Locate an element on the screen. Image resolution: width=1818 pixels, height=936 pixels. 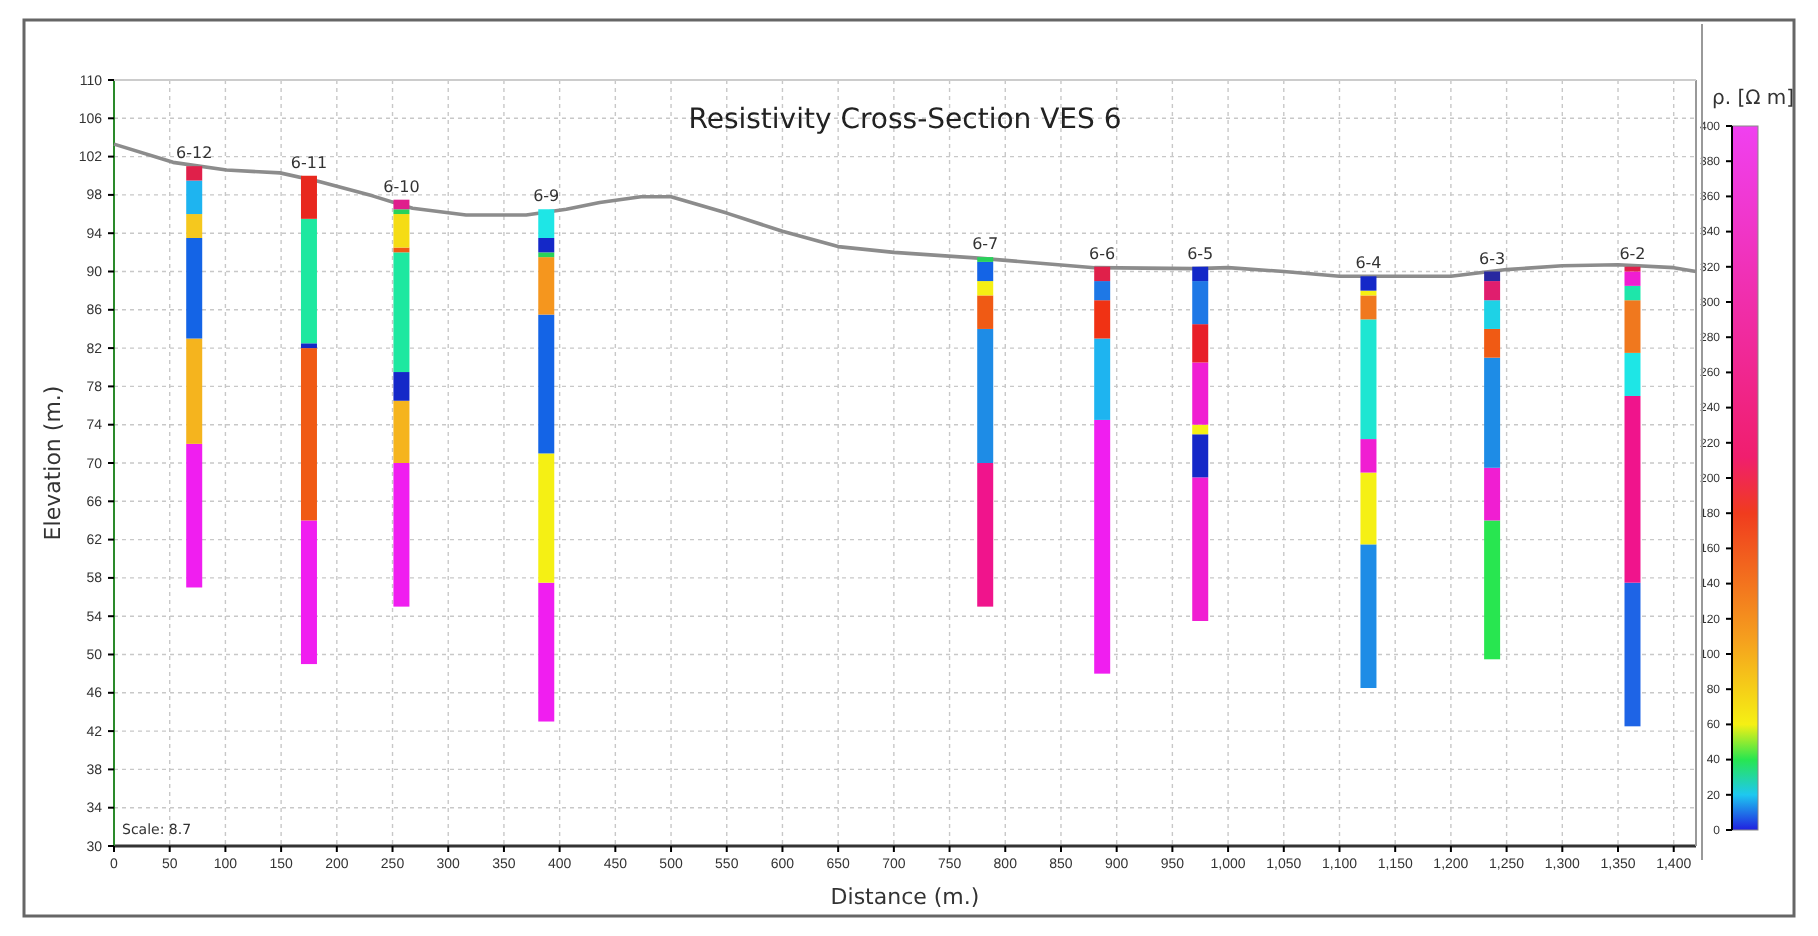
annotation: 6-2 is located at coordinates (1632, 253).